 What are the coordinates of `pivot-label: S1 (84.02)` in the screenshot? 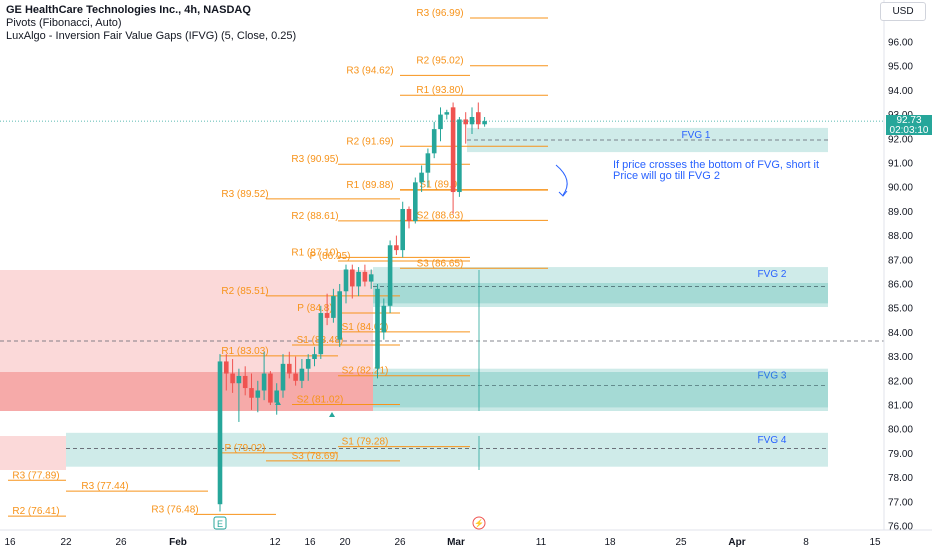 It's located at (365, 327).